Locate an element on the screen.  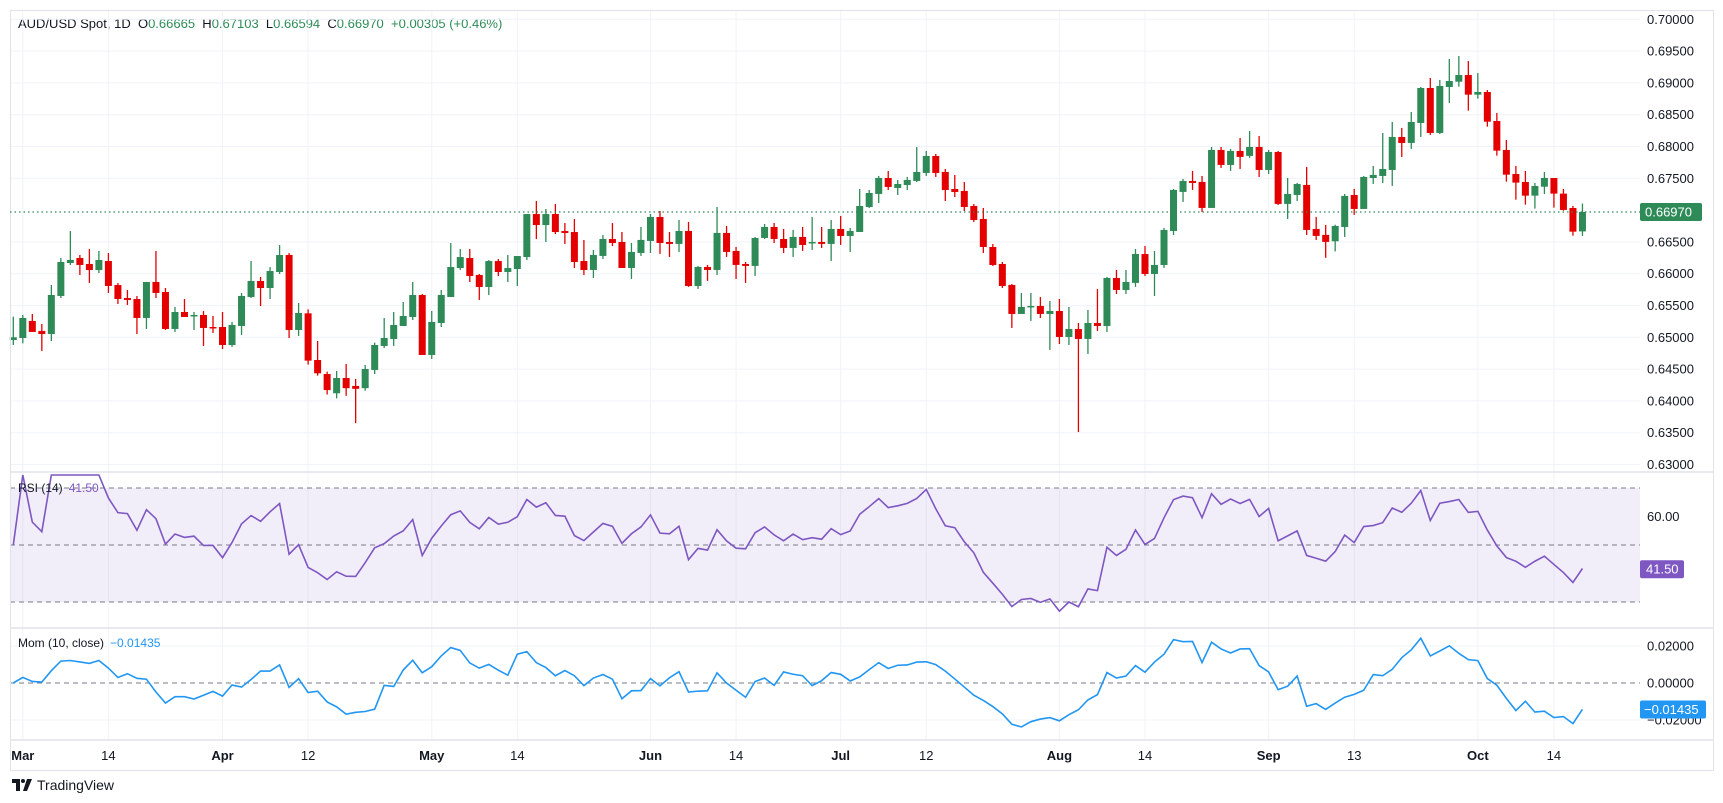
time-axis-label: 12 is located at coordinates (926, 755).